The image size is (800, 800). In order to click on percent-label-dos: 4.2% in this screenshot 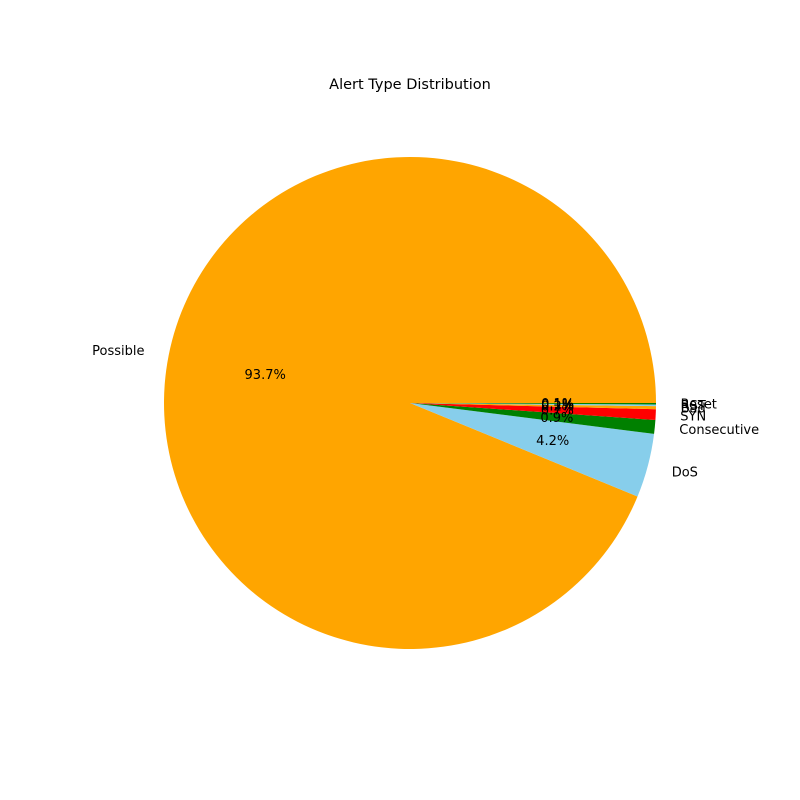, I will do `click(552, 441)`.